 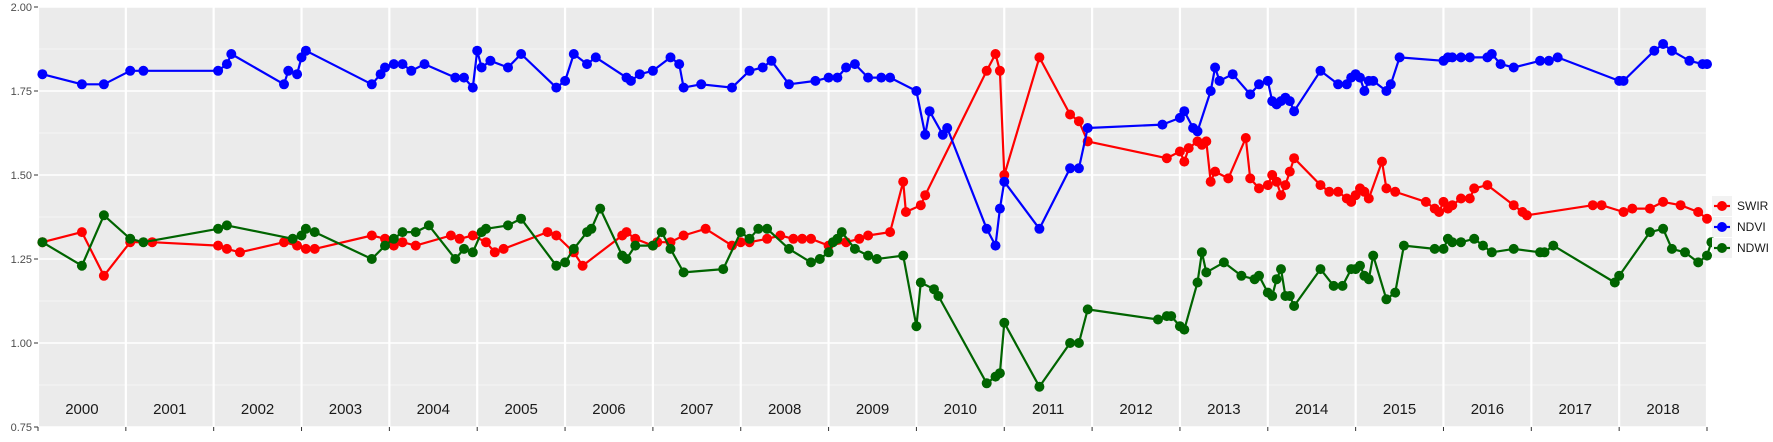 What do you see at coordinates (872, 409) in the screenshot?
I see `year-label: 2009` at bounding box center [872, 409].